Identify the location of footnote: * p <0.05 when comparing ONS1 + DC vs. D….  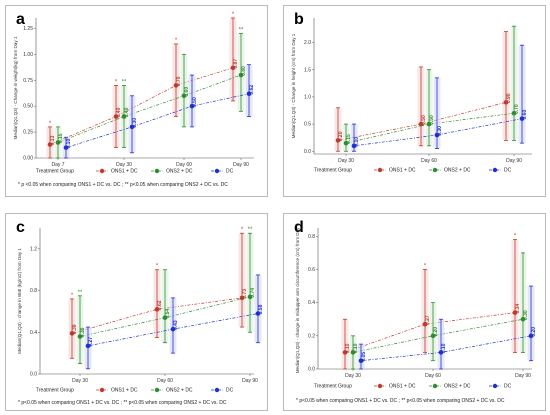
(123, 185).